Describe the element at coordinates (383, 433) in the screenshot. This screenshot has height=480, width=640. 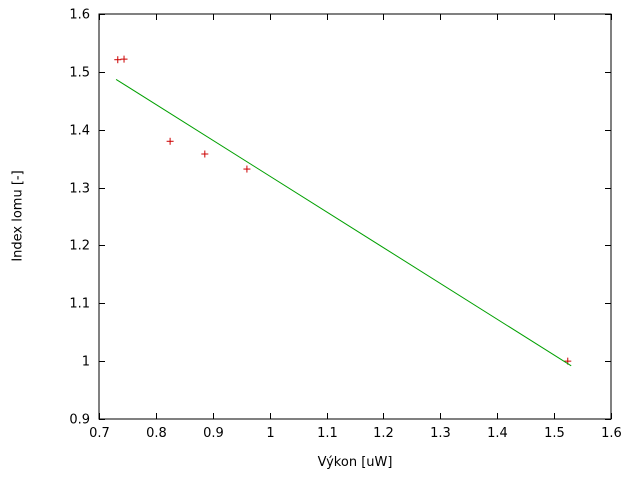
I see `x-tick-label: 1.2` at that location.